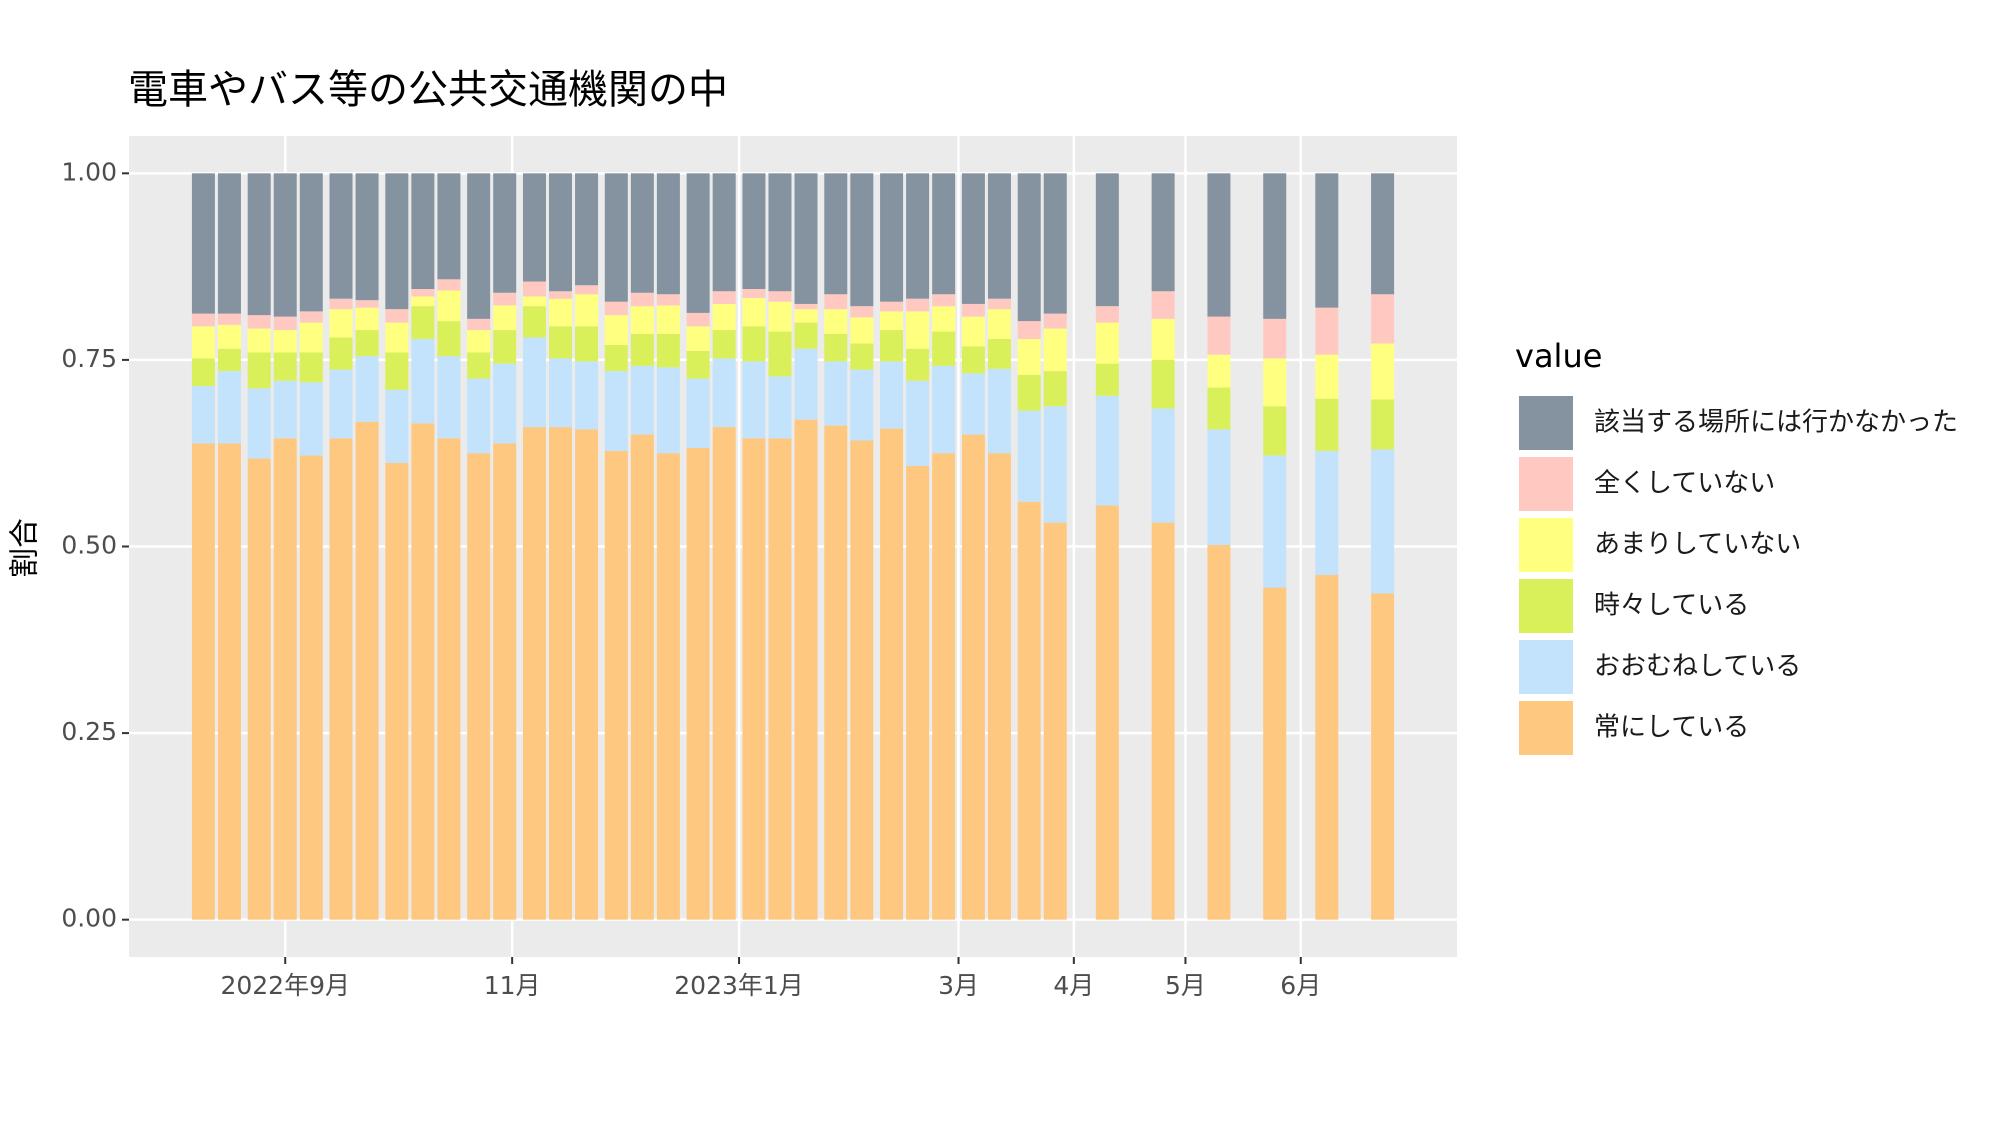 Image resolution: width=2000 pixels, height=1129 pixels. I want to click on y-tick-label: 1.00, so click(89, 171).